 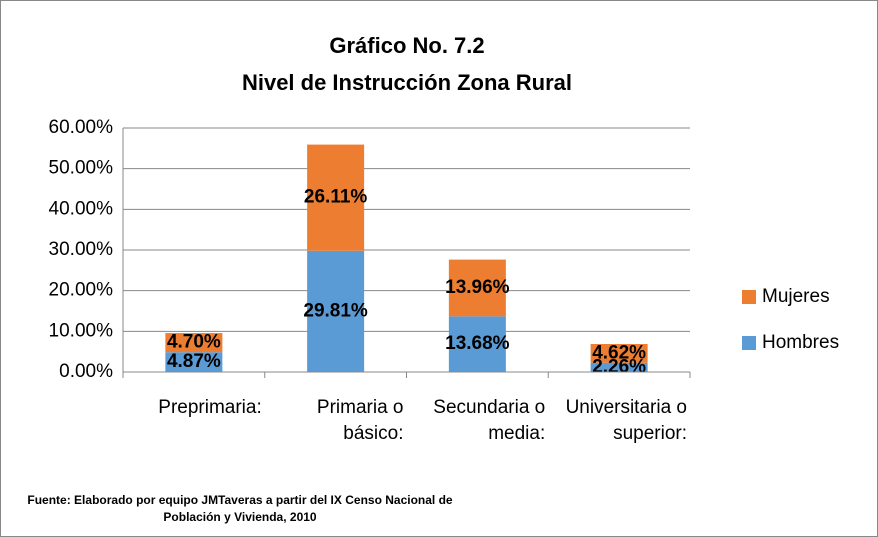 I want to click on legend-label: Hombres, so click(x=800, y=342).